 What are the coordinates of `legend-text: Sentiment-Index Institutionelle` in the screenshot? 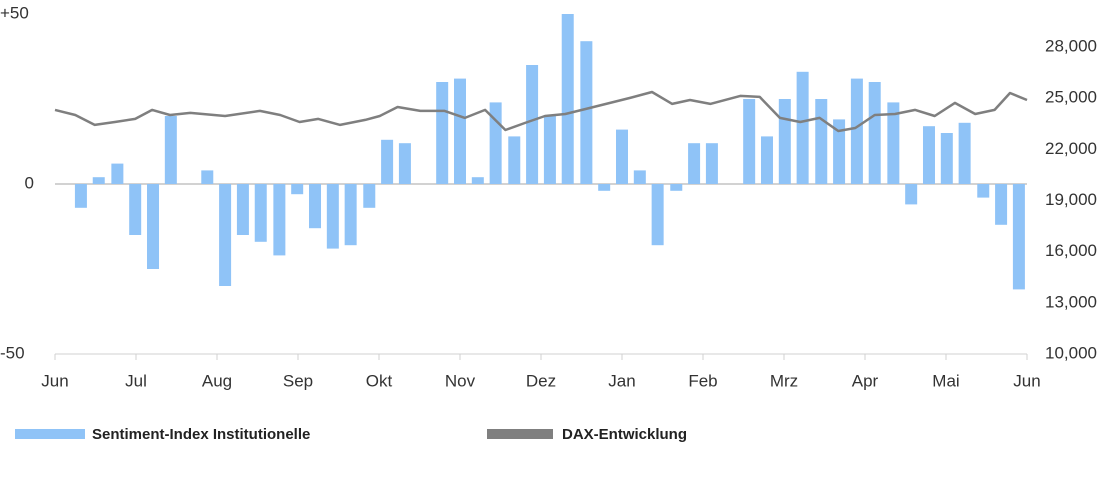 It's located at (201, 434).